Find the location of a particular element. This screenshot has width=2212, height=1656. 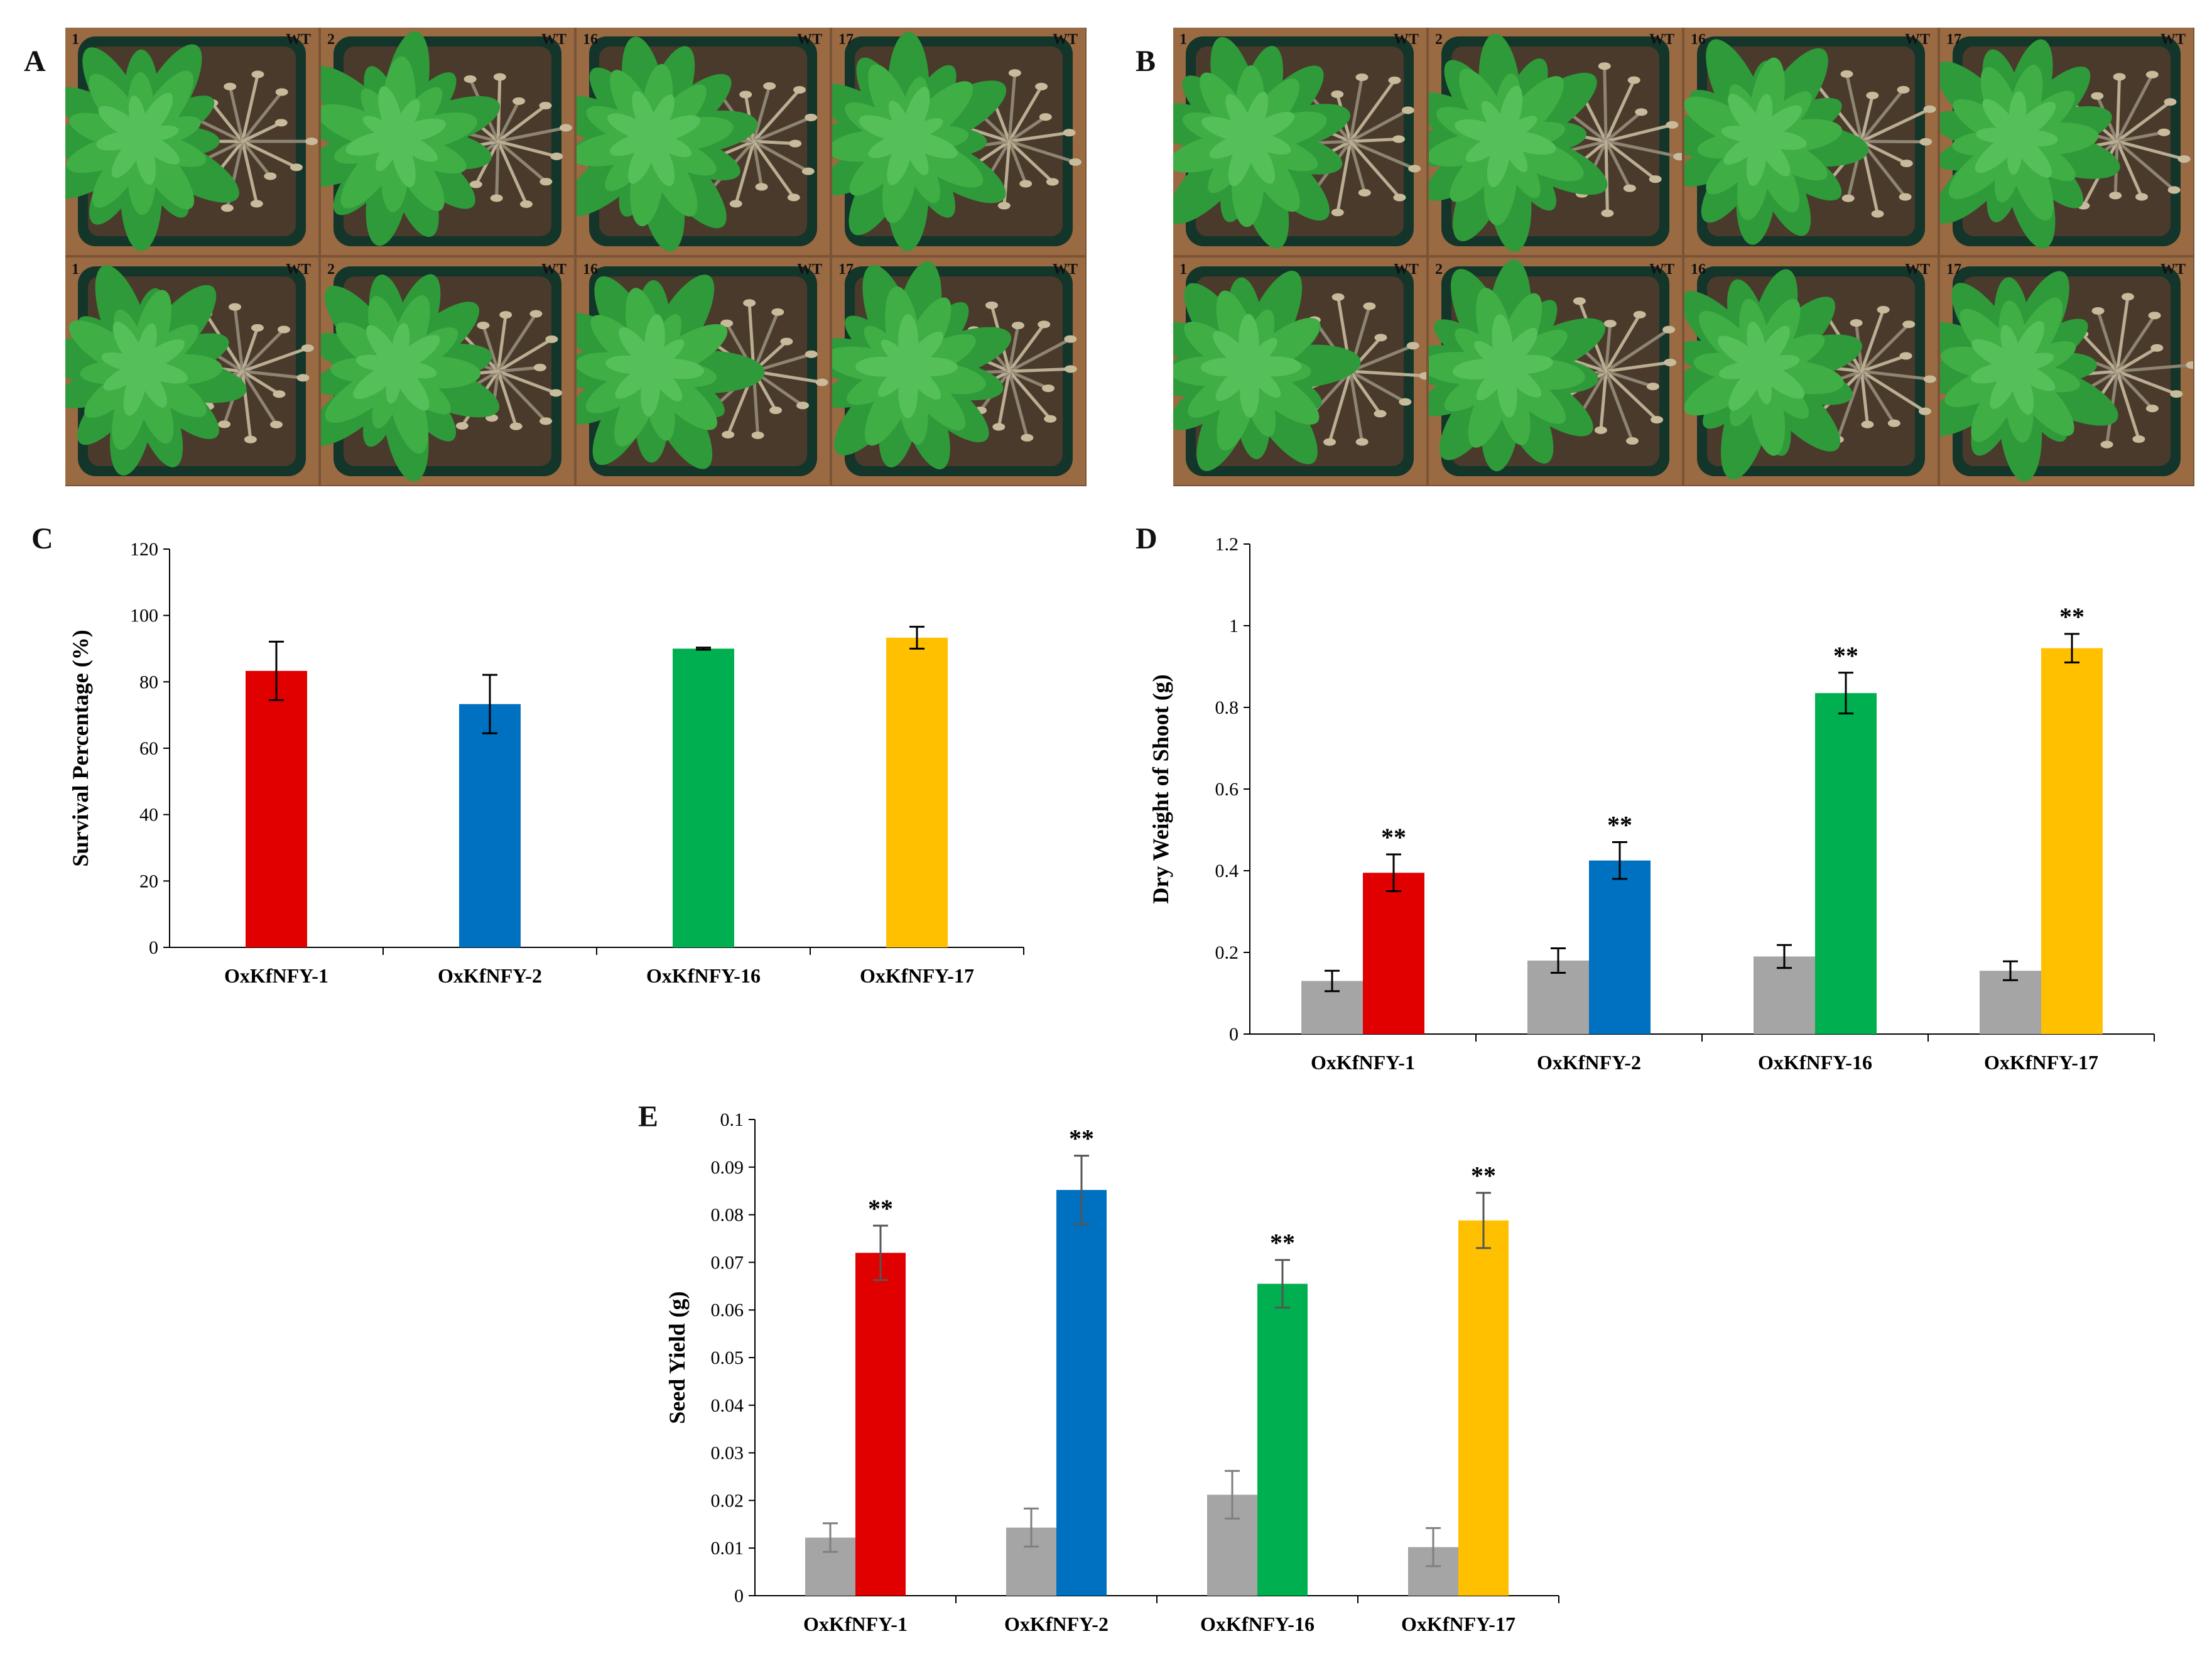

y-tick-label: 0.08 is located at coordinates (728, 1215).